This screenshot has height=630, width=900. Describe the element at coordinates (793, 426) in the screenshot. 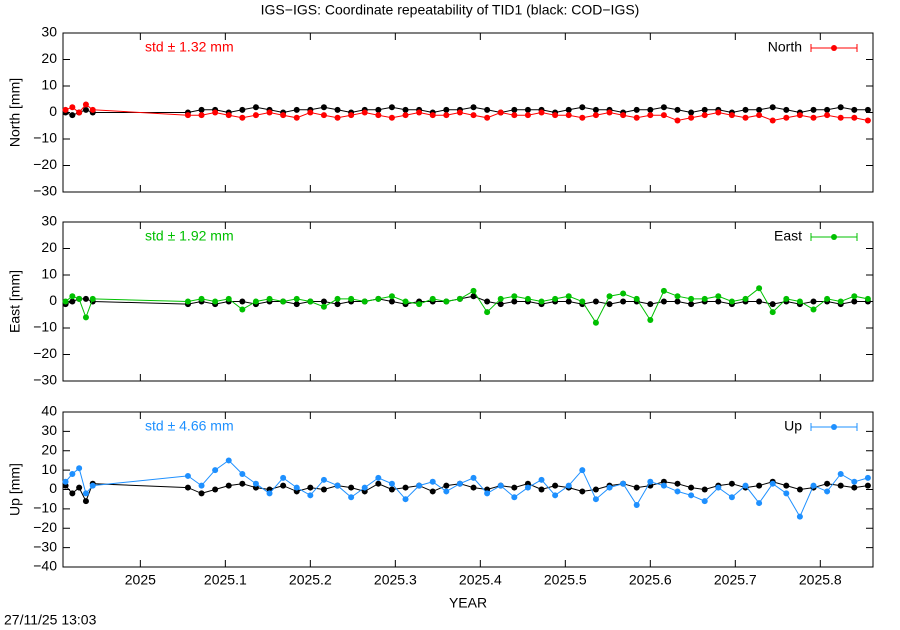

I see `legend-label: Up` at that location.